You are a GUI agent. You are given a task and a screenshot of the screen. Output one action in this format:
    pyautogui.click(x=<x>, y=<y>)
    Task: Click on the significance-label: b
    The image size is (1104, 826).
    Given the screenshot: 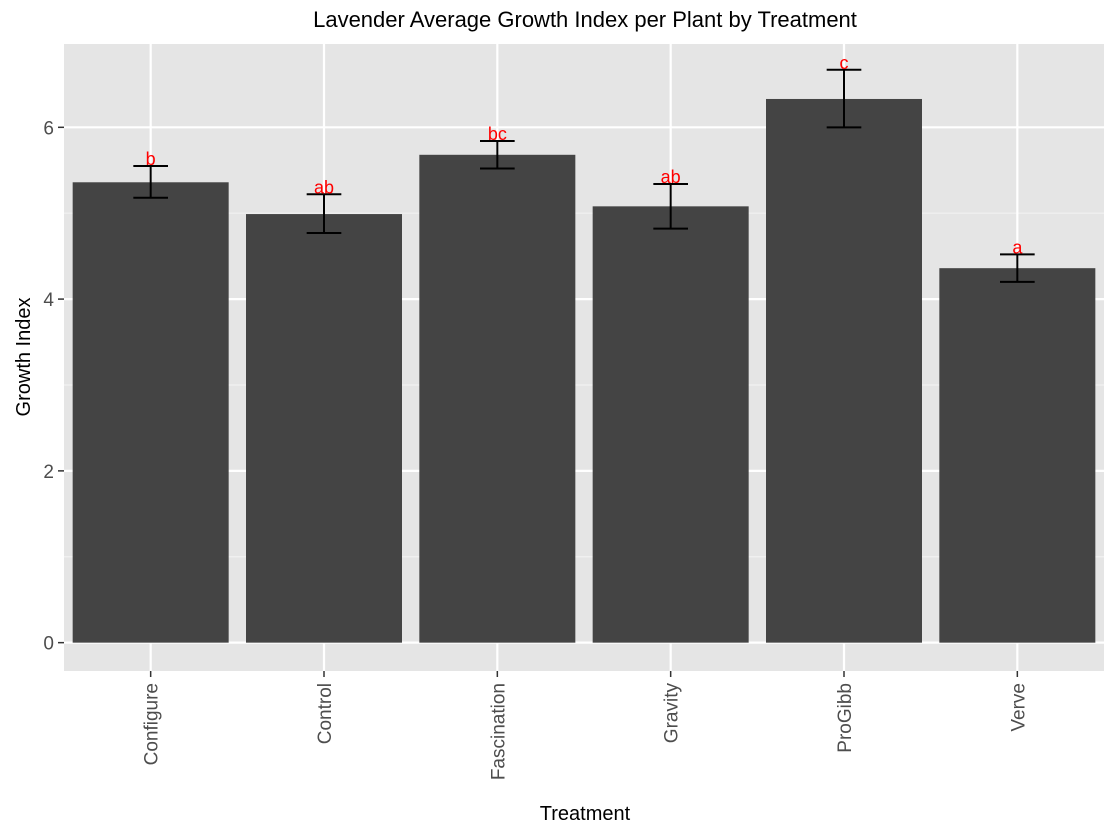 What is the action you would take?
    pyautogui.click(x=151, y=159)
    